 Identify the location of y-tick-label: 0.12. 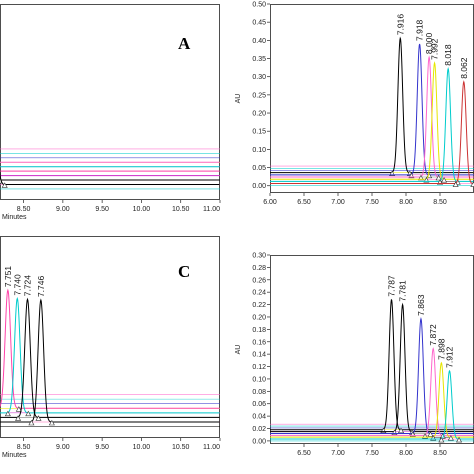
(259, 367).